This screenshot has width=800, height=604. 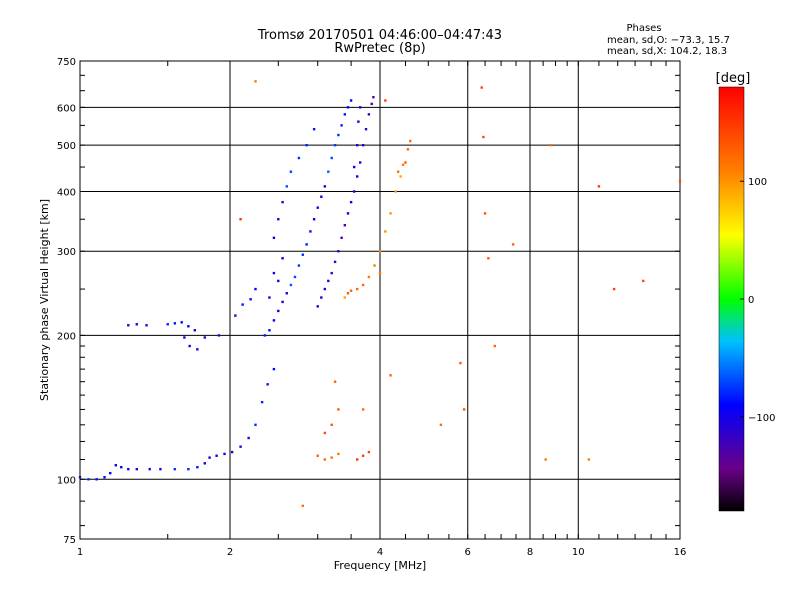 I want to click on chart-title: Tromsø 20170501 04:46:00–04:47:43, so click(x=379, y=35).